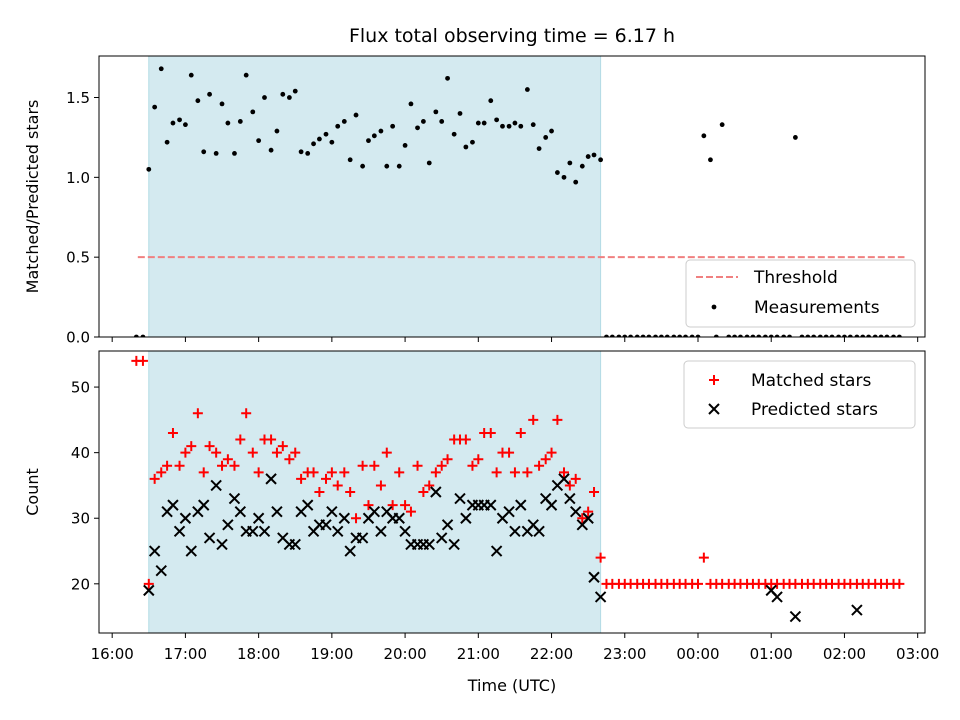  Describe the element at coordinates (771, 654) in the screenshot. I see `x-tick-label: 01:00` at that location.